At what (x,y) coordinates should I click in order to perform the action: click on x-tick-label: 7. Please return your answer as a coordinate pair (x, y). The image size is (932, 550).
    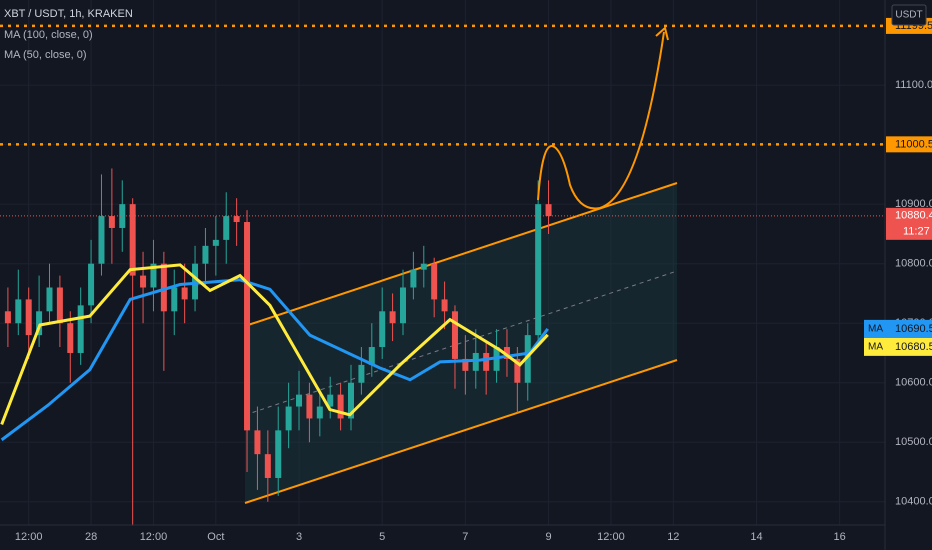
    Looking at the image, I should click on (465, 537).